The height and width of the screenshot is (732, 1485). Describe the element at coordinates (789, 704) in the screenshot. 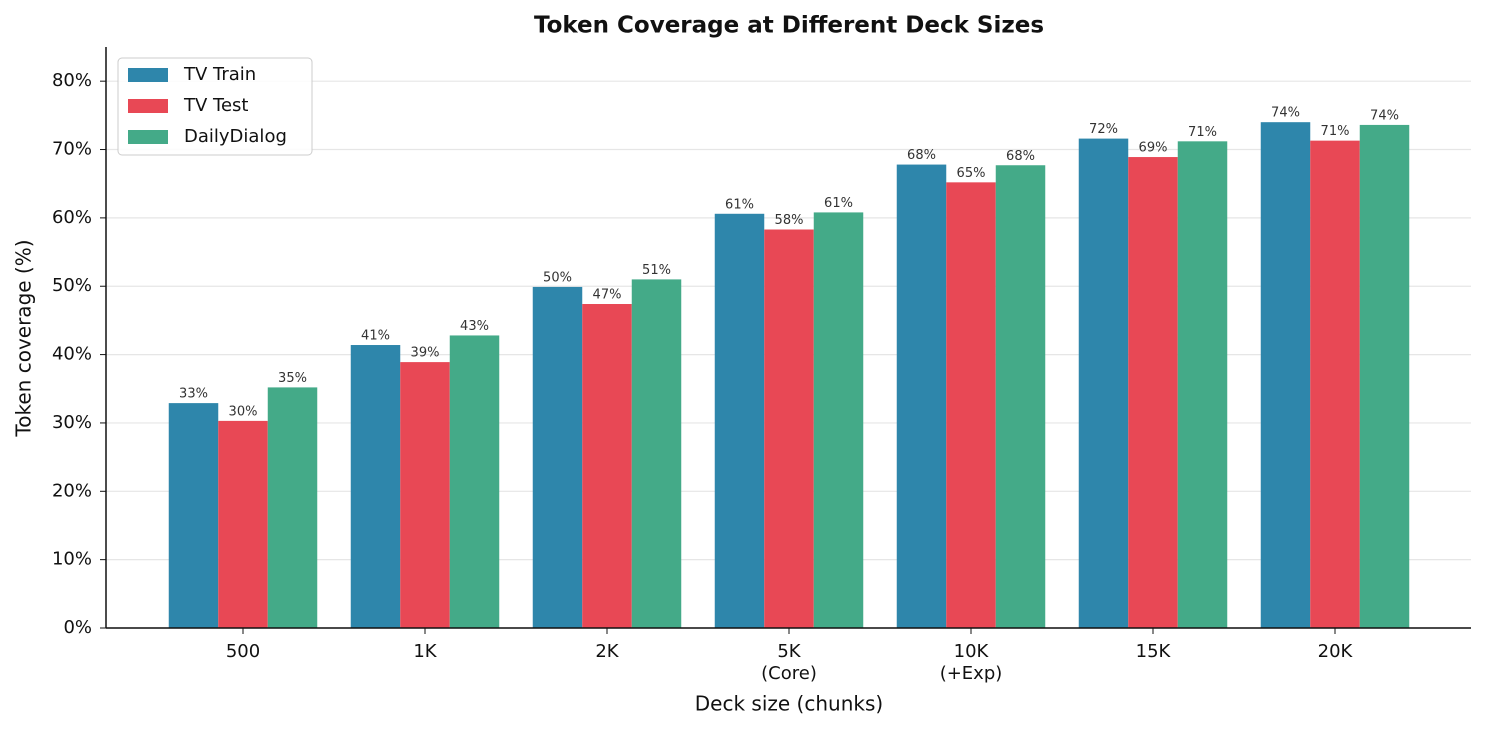

I see `x-axis-label: Deck size (chunks)` at that location.